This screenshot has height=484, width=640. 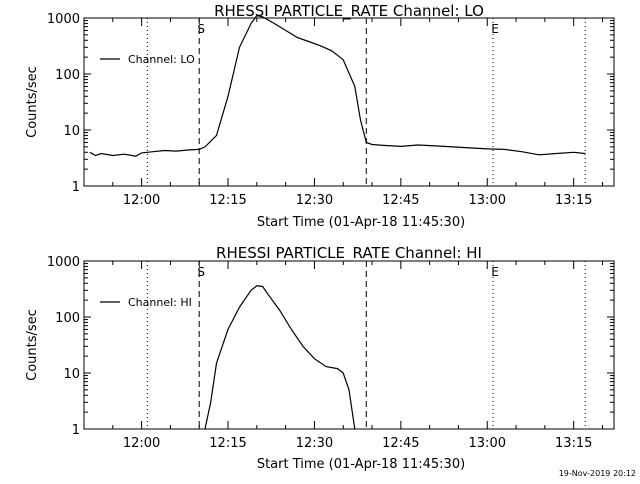 What do you see at coordinates (349, 253) in the screenshot?
I see `chart-title: RHESSI PARTICLE_RATE Channel: HI` at bounding box center [349, 253].